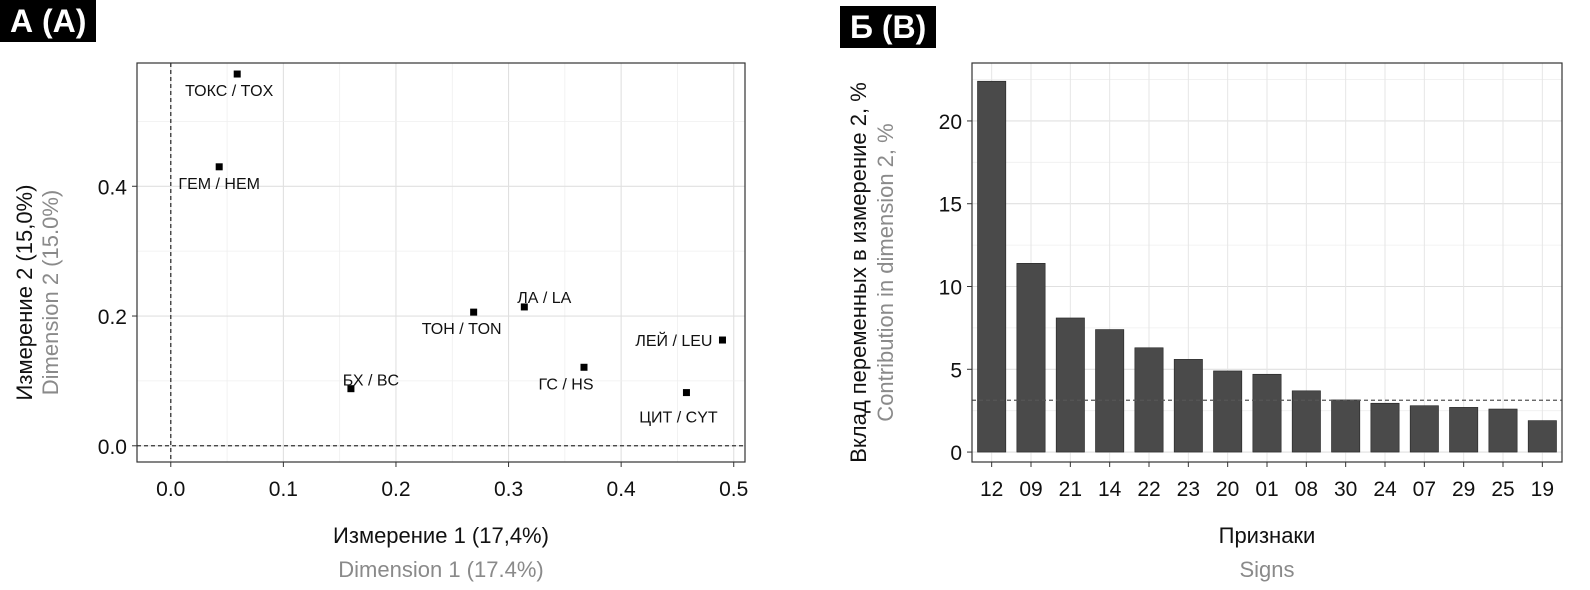 The height and width of the screenshot is (590, 1590). Describe the element at coordinates (229, 91) in the screenshot. I see `scatter-point-label: ТОКС / TOX` at that location.